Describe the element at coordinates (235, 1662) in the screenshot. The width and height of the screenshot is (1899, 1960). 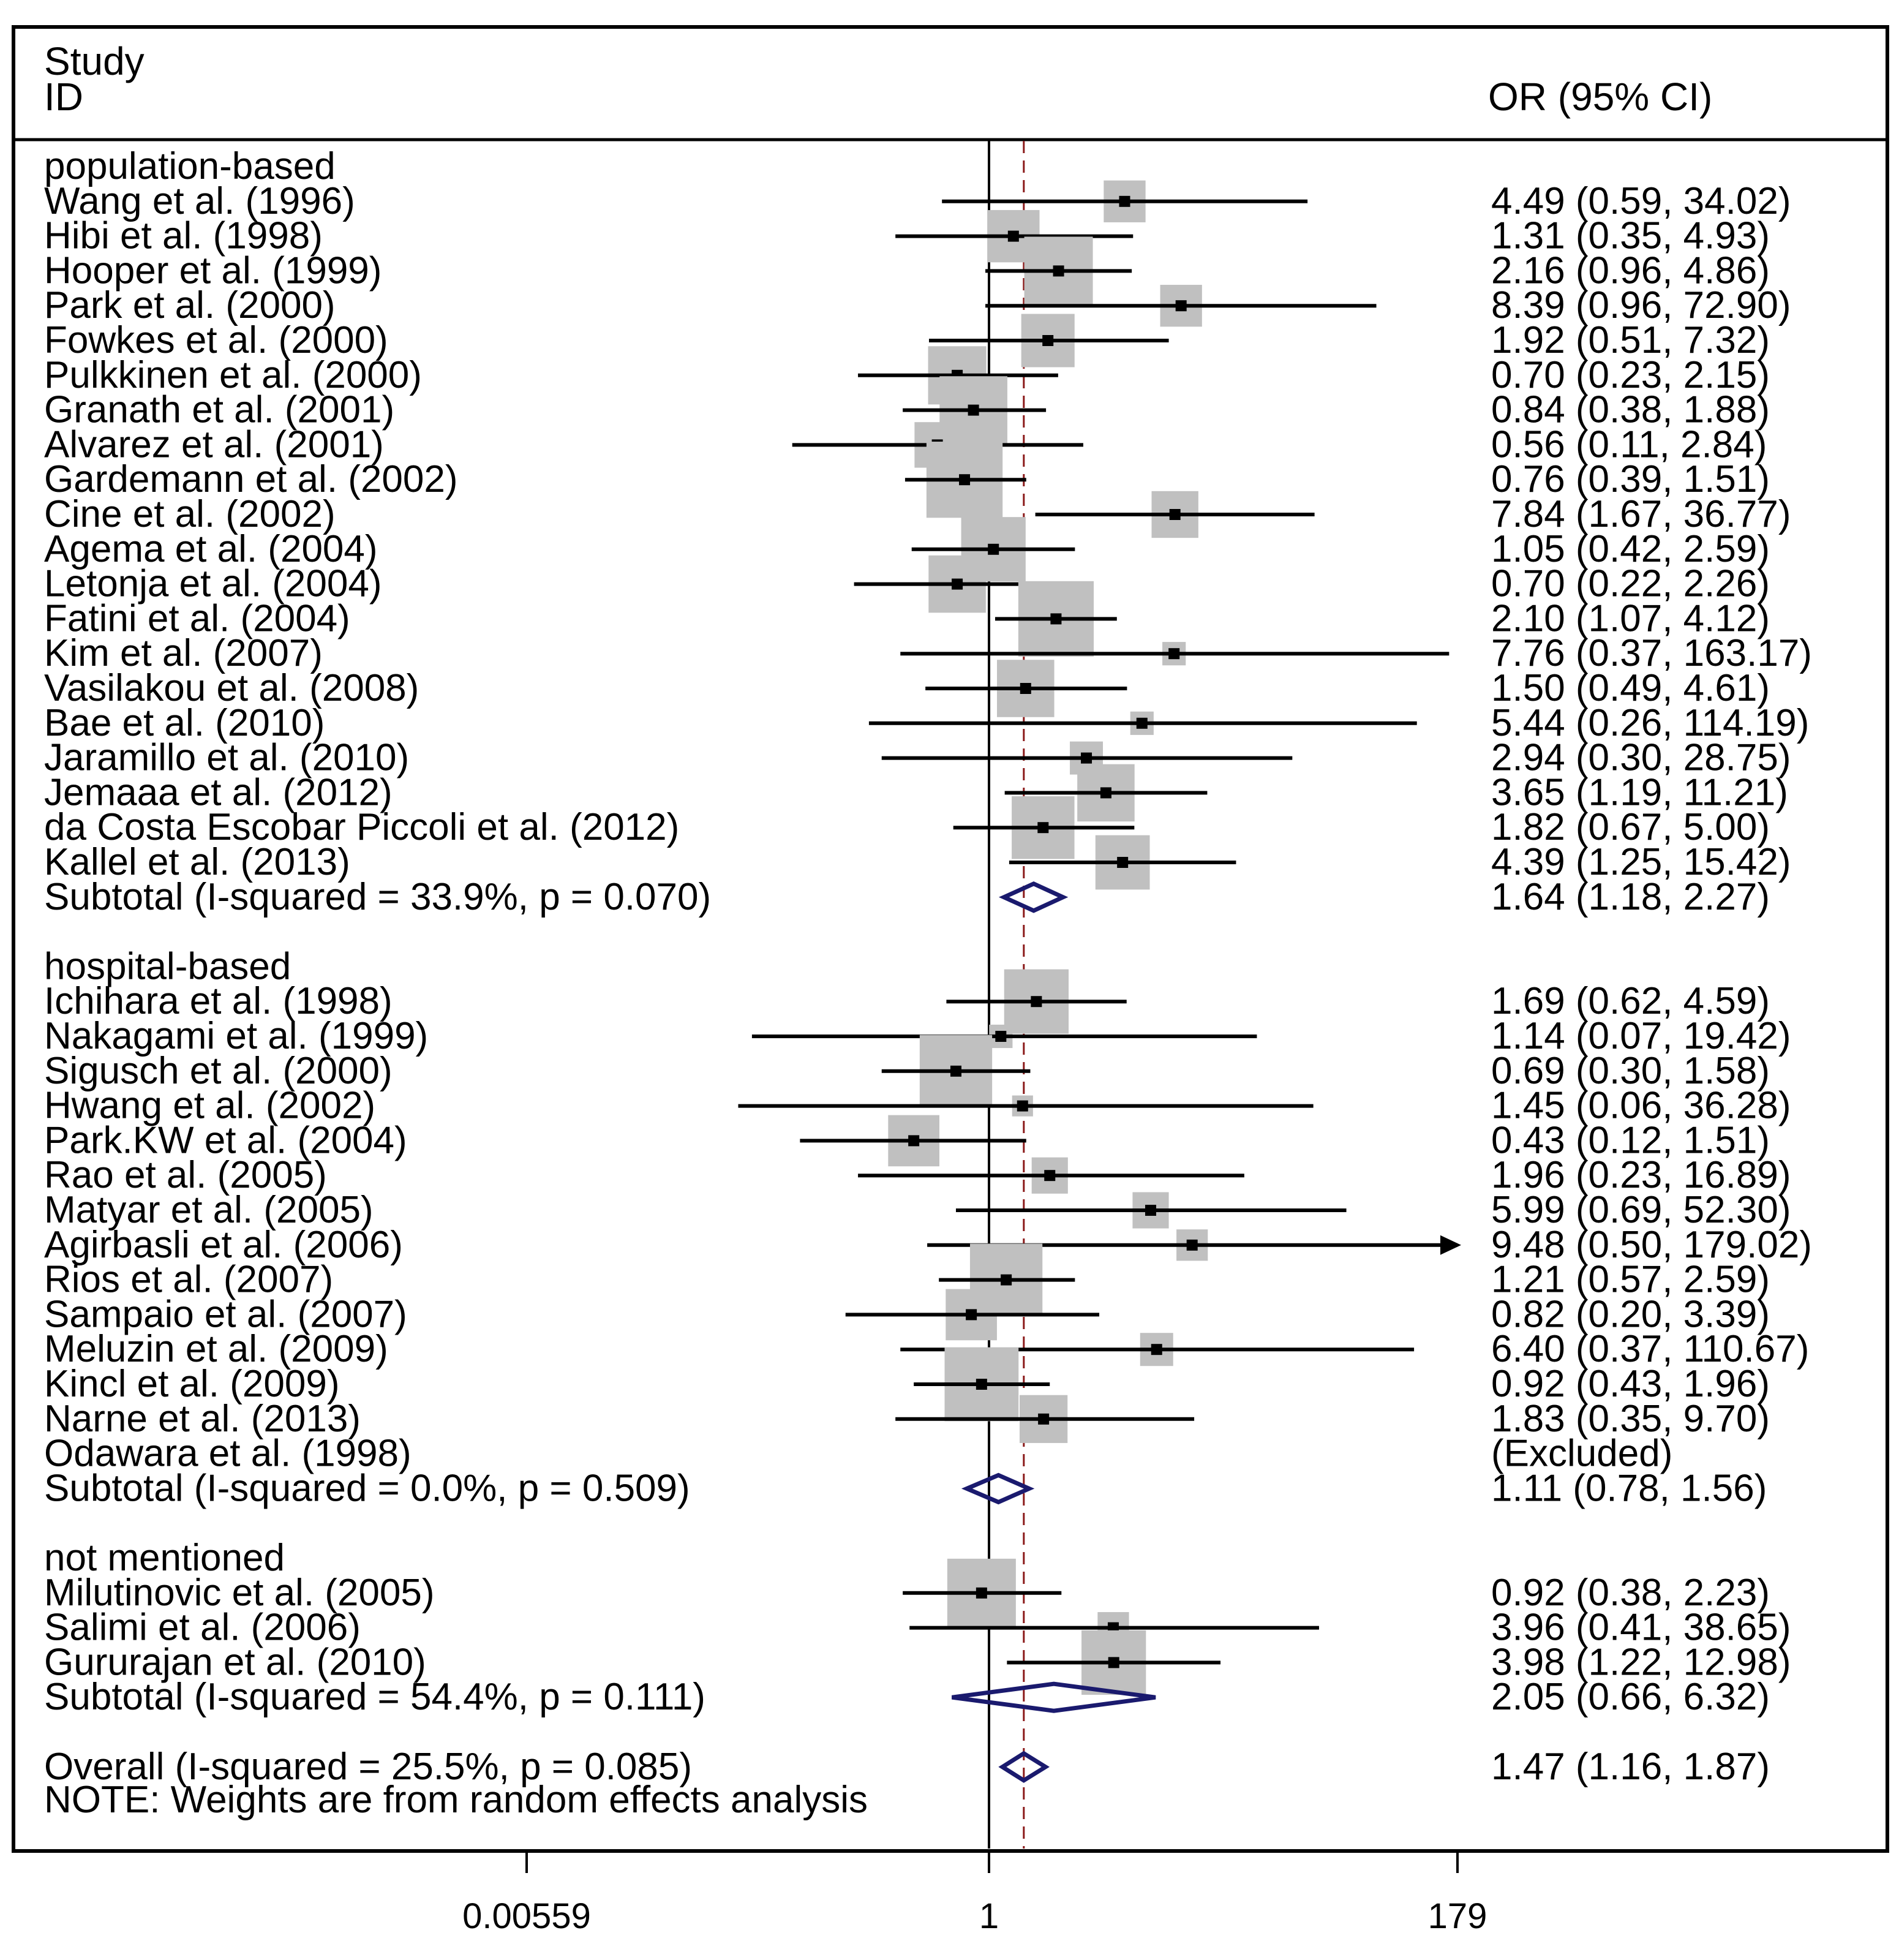
I see `study-label: Gururajan et al. (2010)` at that location.